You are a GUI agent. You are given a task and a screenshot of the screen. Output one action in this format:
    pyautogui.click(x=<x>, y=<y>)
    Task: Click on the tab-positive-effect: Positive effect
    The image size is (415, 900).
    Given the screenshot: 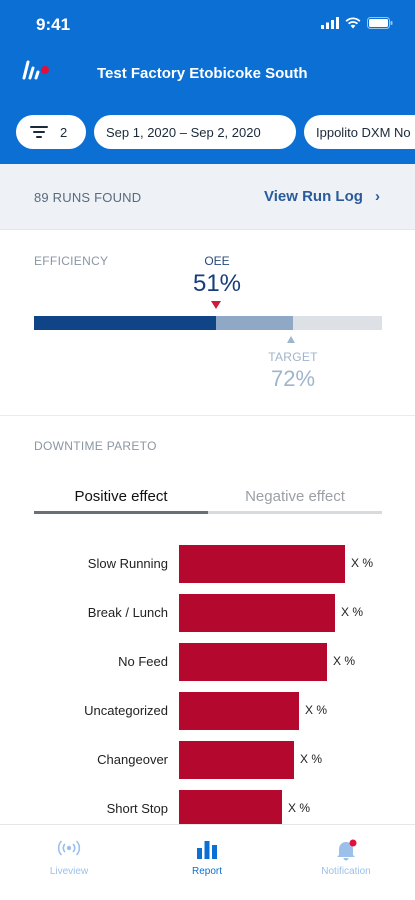 What is the action you would take?
    pyautogui.click(x=121, y=496)
    